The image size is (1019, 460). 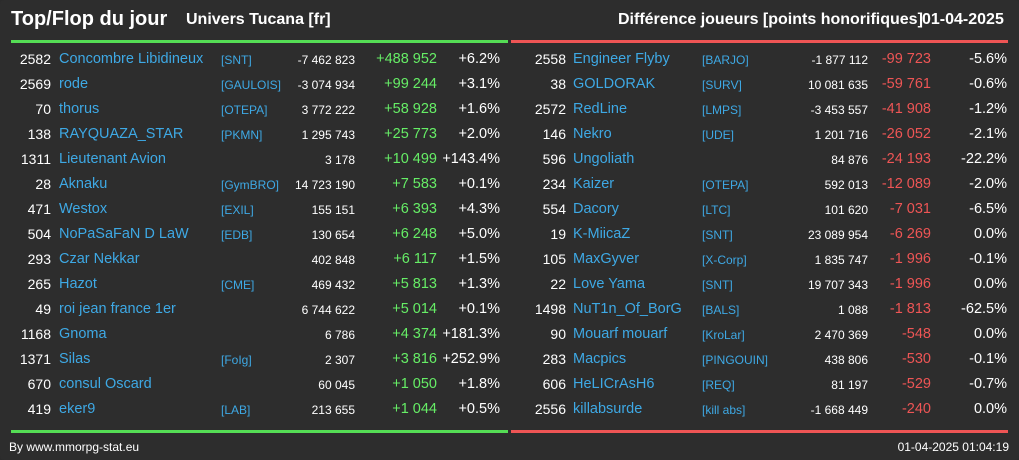 I want to click on player-name-link: NoPaSaFaN D LaW, so click(x=124, y=234).